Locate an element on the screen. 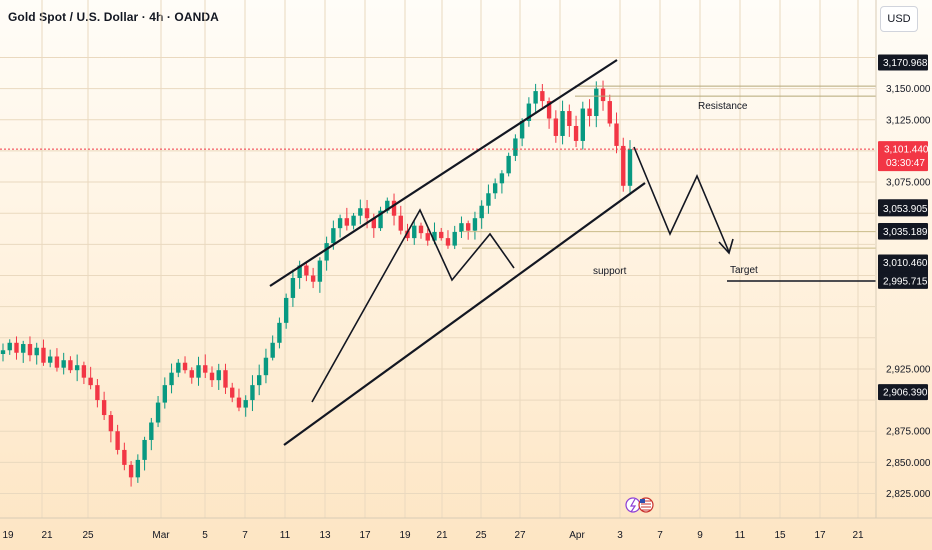 The image size is (932, 550). price-tag-label: 3,053.905 is located at coordinates (905, 209).